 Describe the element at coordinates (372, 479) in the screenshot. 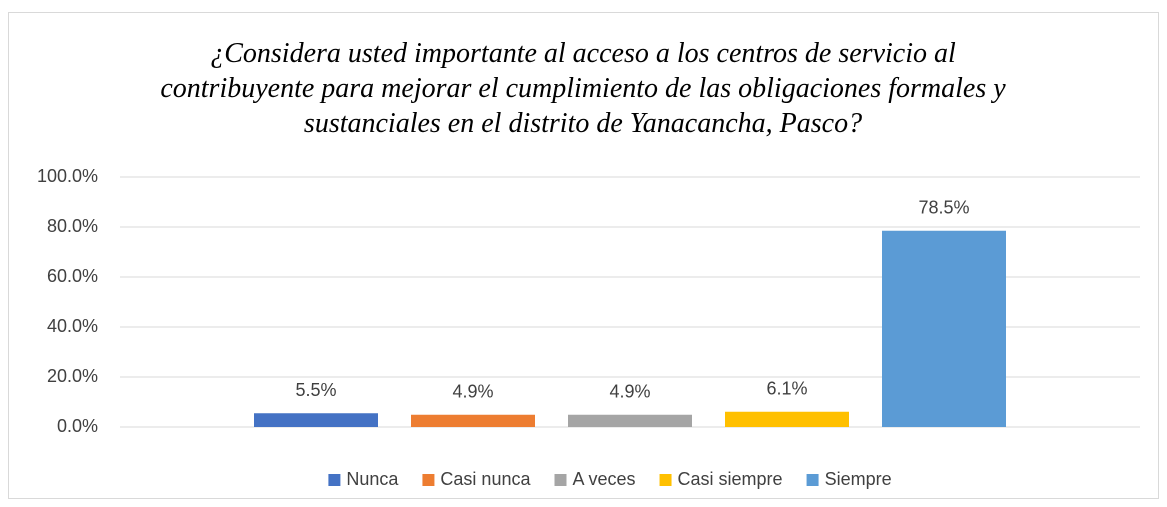

I see `legend-label: Nunca` at that location.